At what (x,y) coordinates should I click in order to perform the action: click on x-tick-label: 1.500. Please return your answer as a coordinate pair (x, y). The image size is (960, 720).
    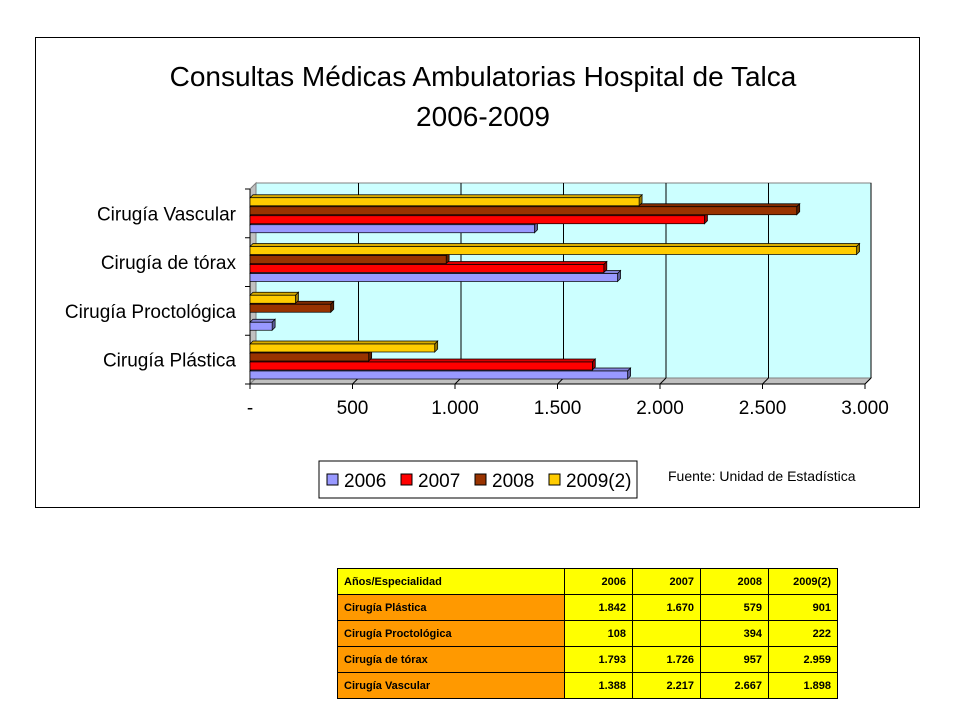
    Looking at the image, I should click on (558, 408).